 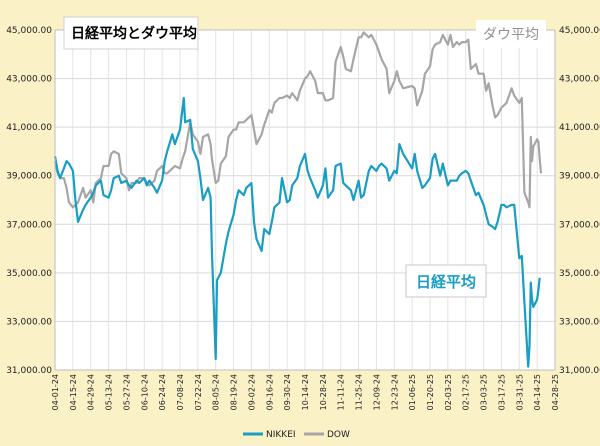 I want to click on x-tick-label: 03-31-25, so click(x=519, y=392).